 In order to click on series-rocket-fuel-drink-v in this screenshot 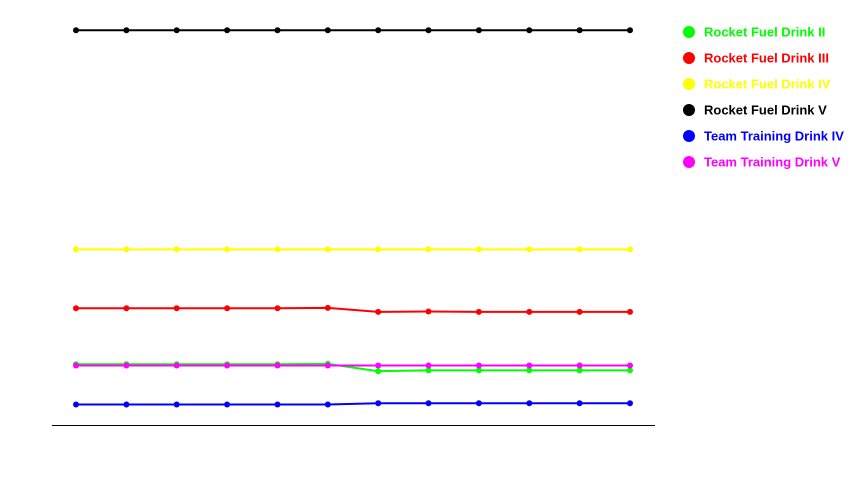, I will do `click(353, 30)`.